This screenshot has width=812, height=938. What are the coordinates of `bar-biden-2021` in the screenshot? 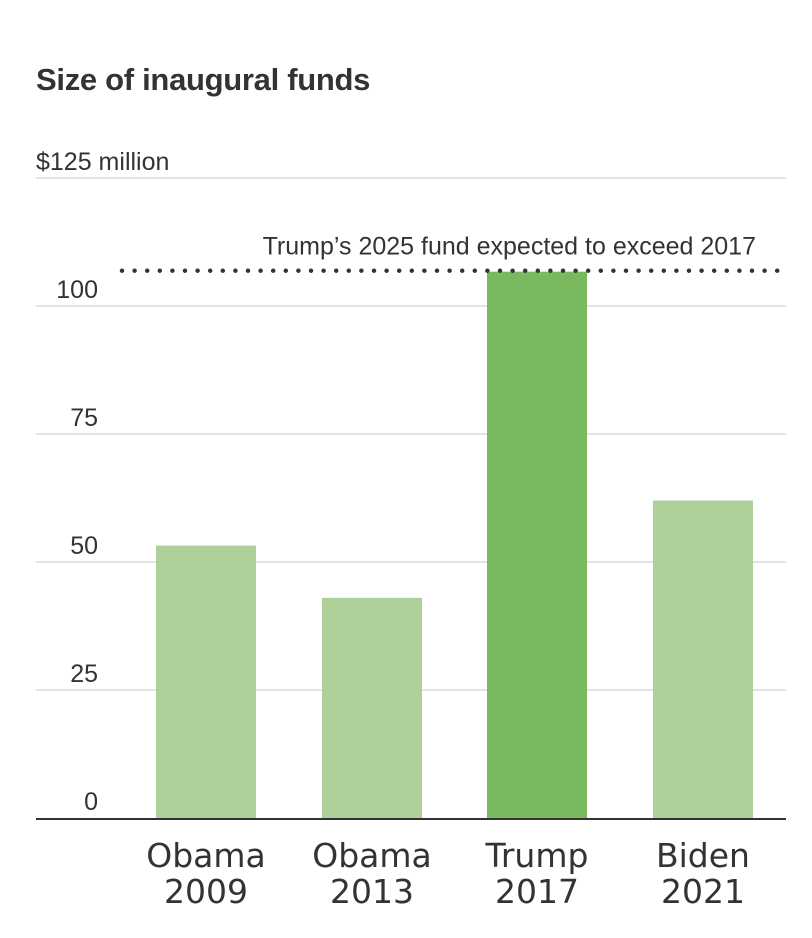 It's located at (703, 659).